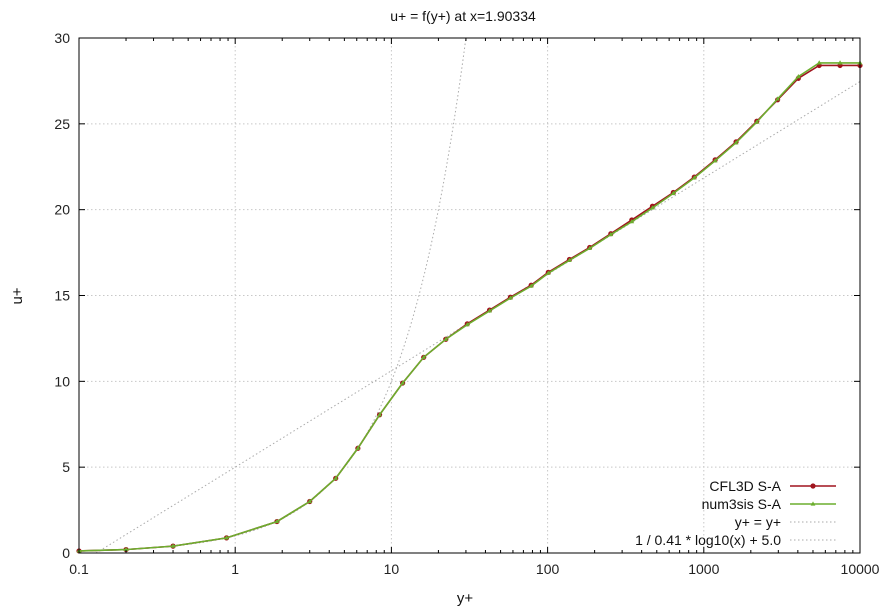 Image resolution: width=888 pixels, height=614 pixels. What do you see at coordinates (745, 486) in the screenshot?
I see `legend-label-0: CFL3D S-A` at bounding box center [745, 486].